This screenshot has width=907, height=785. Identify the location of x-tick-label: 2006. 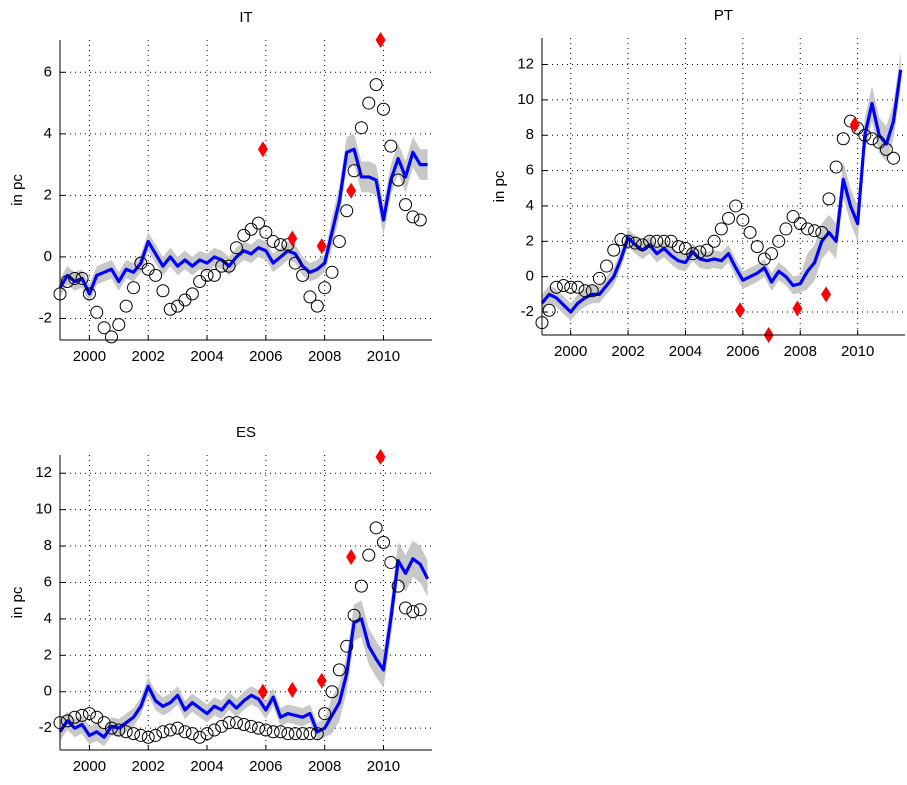
(742, 351).